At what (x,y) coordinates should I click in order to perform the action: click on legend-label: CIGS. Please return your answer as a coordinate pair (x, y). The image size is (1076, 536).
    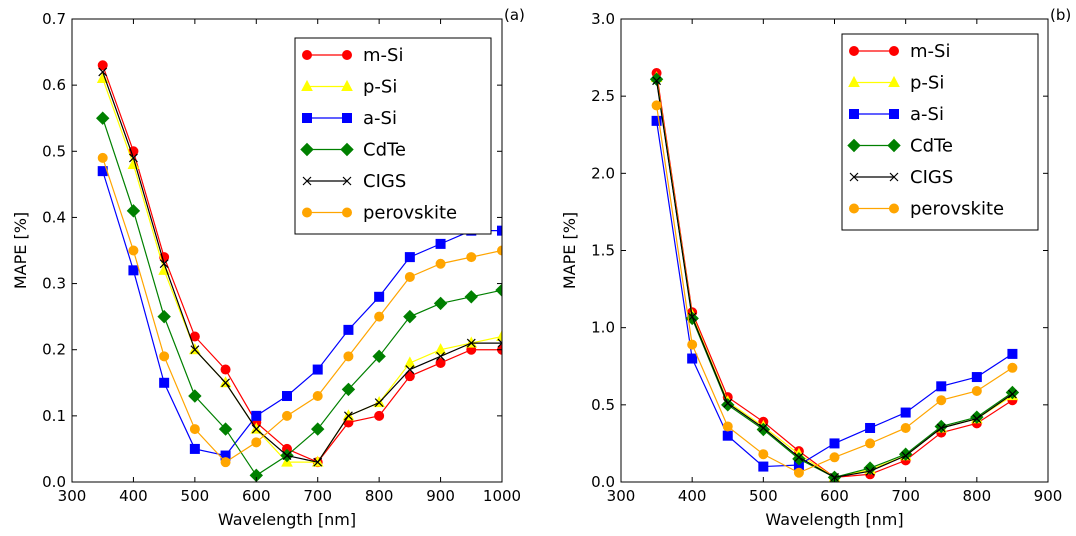
    Looking at the image, I should click on (384, 181).